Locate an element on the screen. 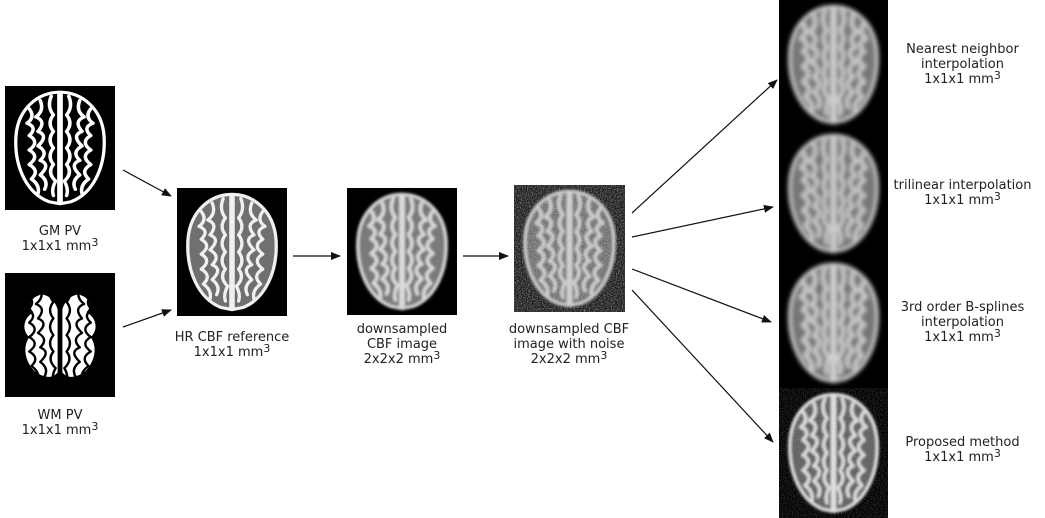  noisy-resolution: 2x2x2 mm3 is located at coordinates (569, 358).